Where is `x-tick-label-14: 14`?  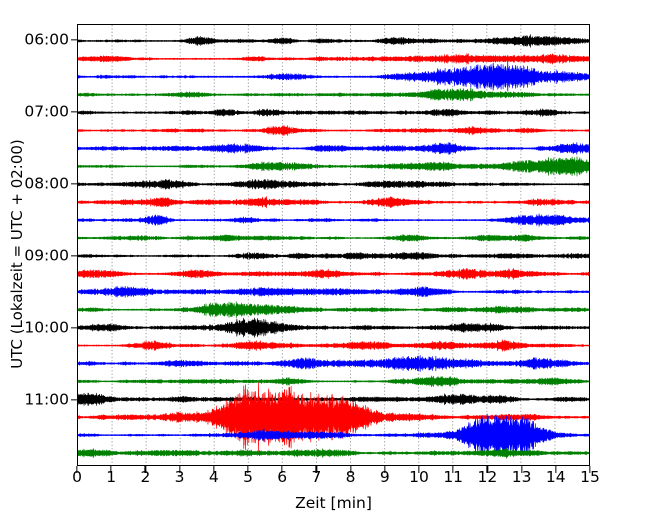
x-tick-label-14: 14 is located at coordinates (555, 477).